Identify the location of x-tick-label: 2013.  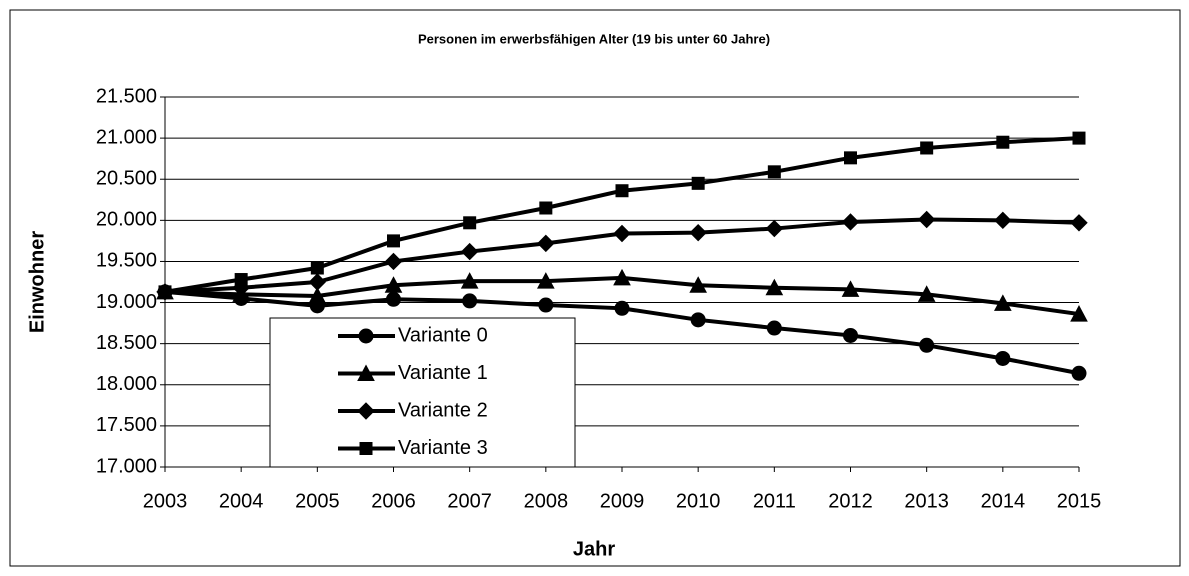
(926, 501).